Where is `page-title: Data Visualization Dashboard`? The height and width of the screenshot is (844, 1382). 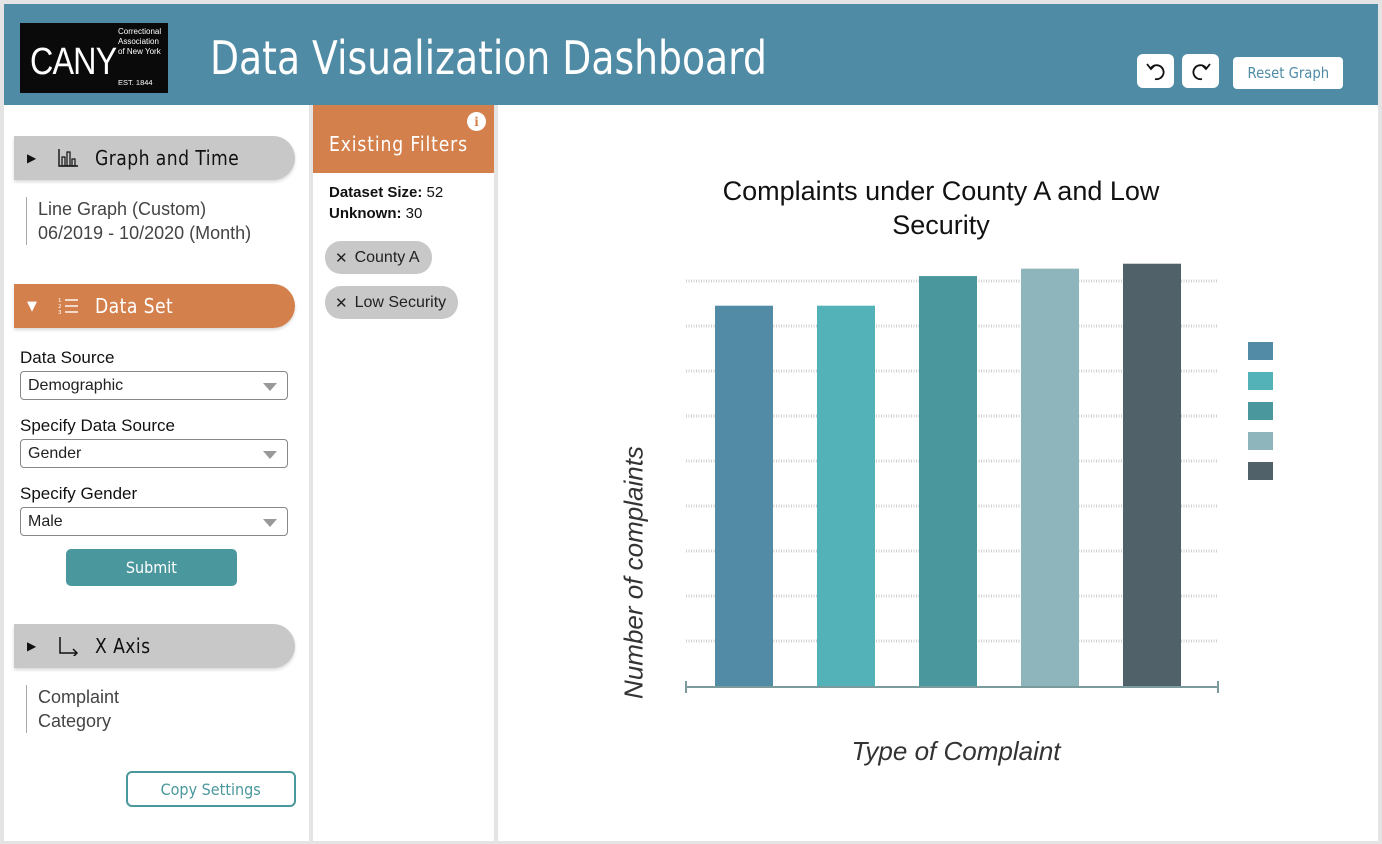 page-title: Data Visualization Dashboard is located at coordinates (488, 58).